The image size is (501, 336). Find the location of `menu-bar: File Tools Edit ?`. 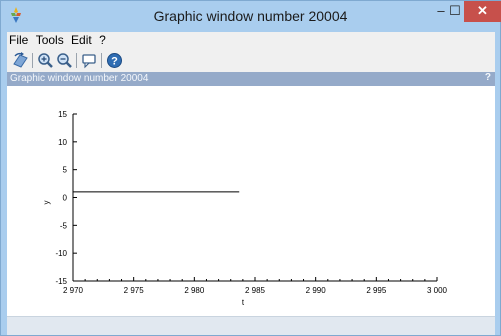

menu-bar: File Tools Edit ? is located at coordinates (251, 40).